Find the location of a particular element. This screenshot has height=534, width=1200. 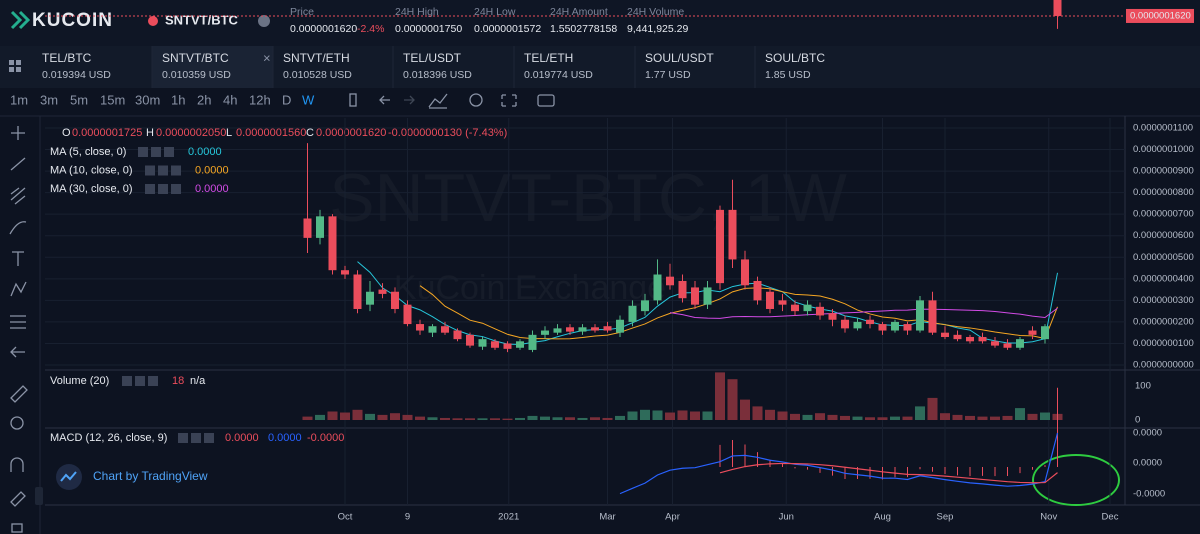

interval: 30m is located at coordinates (147, 99).